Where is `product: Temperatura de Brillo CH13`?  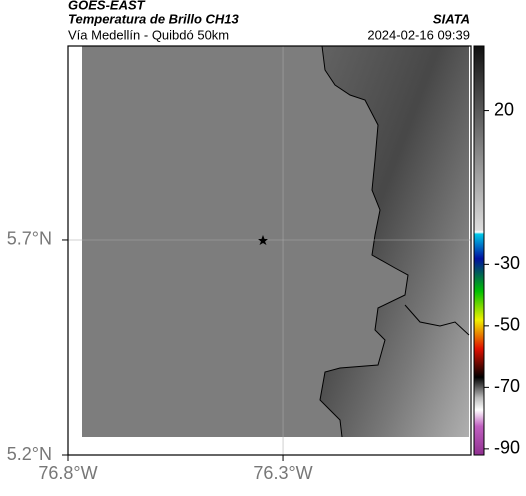 product: Temperatura de Brillo CH13 is located at coordinates (154, 18).